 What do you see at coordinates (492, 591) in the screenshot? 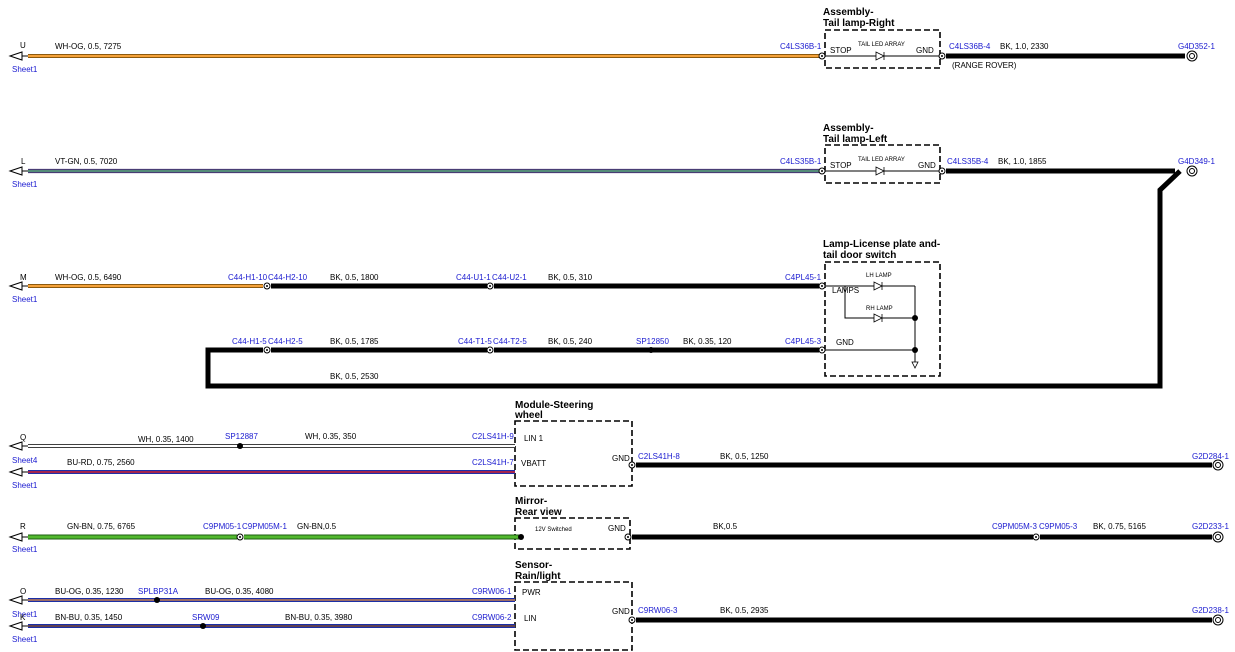
I see `connector-label: C9RW06-1` at bounding box center [492, 591].